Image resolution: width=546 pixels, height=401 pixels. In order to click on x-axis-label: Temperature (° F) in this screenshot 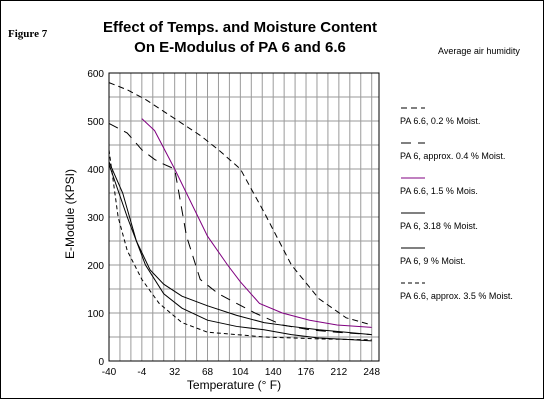, I will do `click(234, 385)`.